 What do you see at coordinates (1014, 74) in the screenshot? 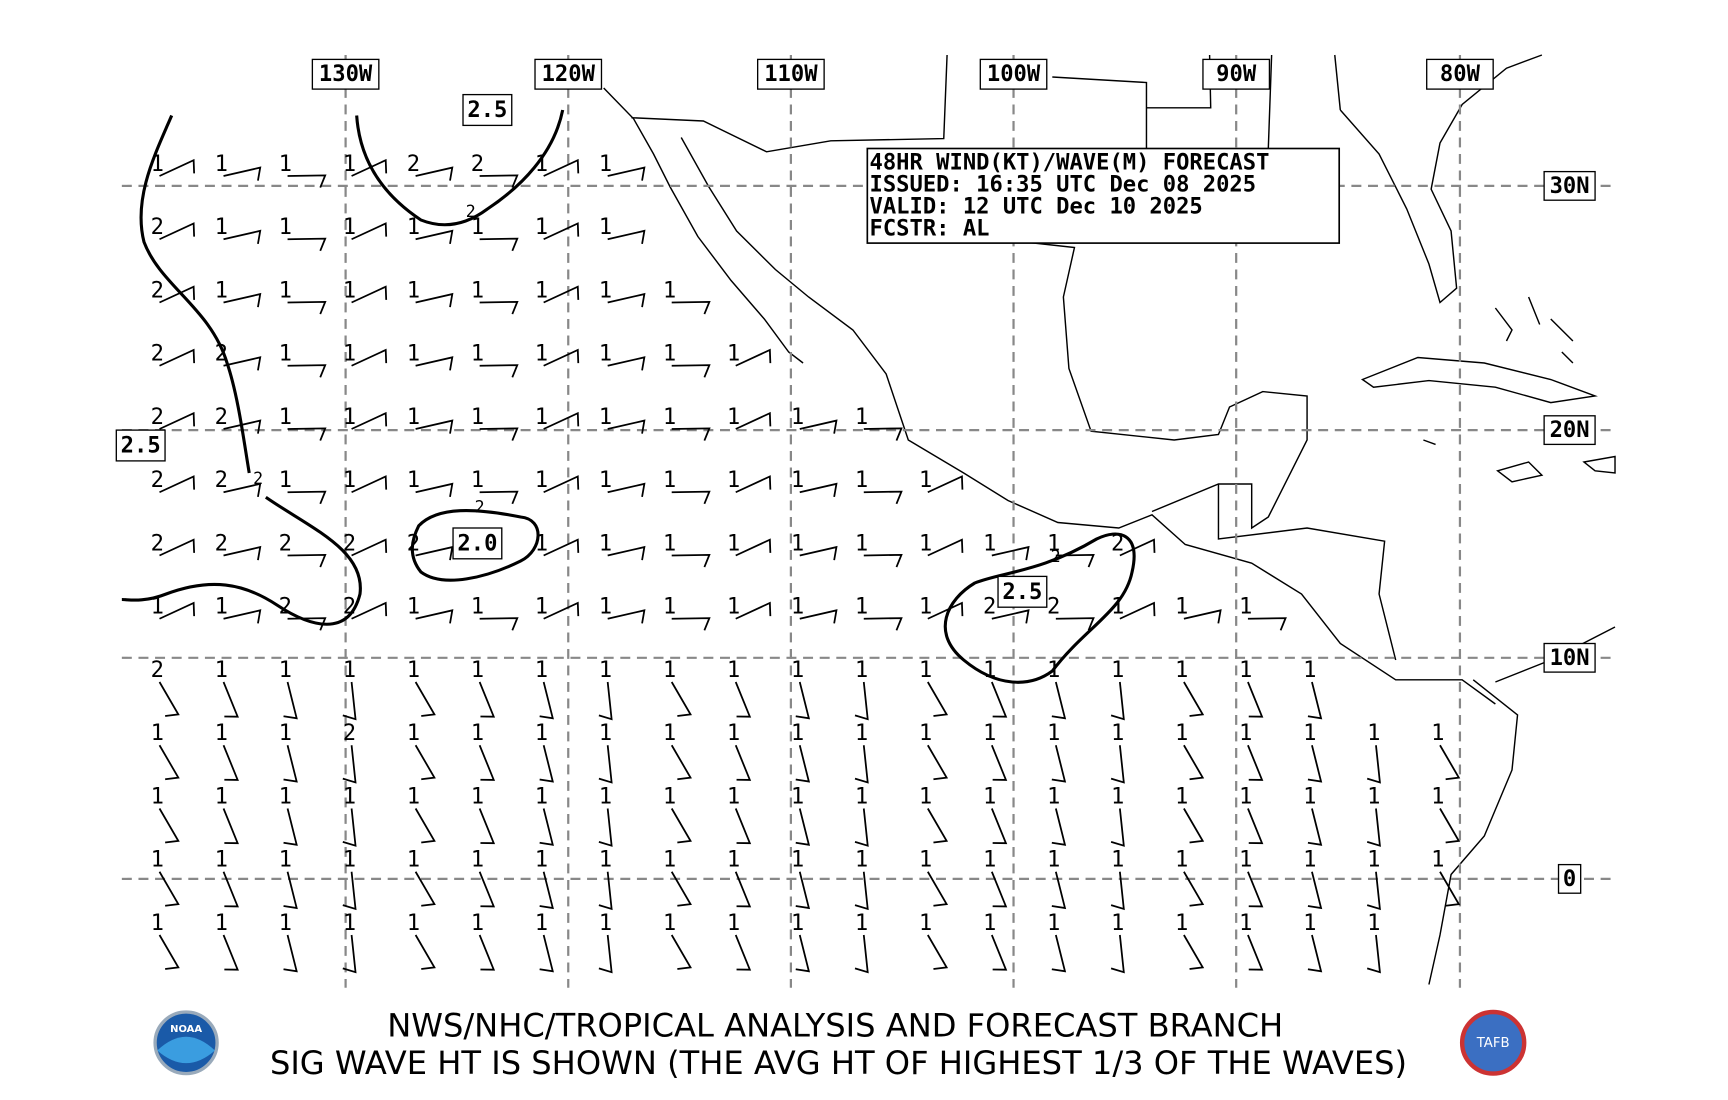
I see `lon-label: 100W` at bounding box center [1014, 74].